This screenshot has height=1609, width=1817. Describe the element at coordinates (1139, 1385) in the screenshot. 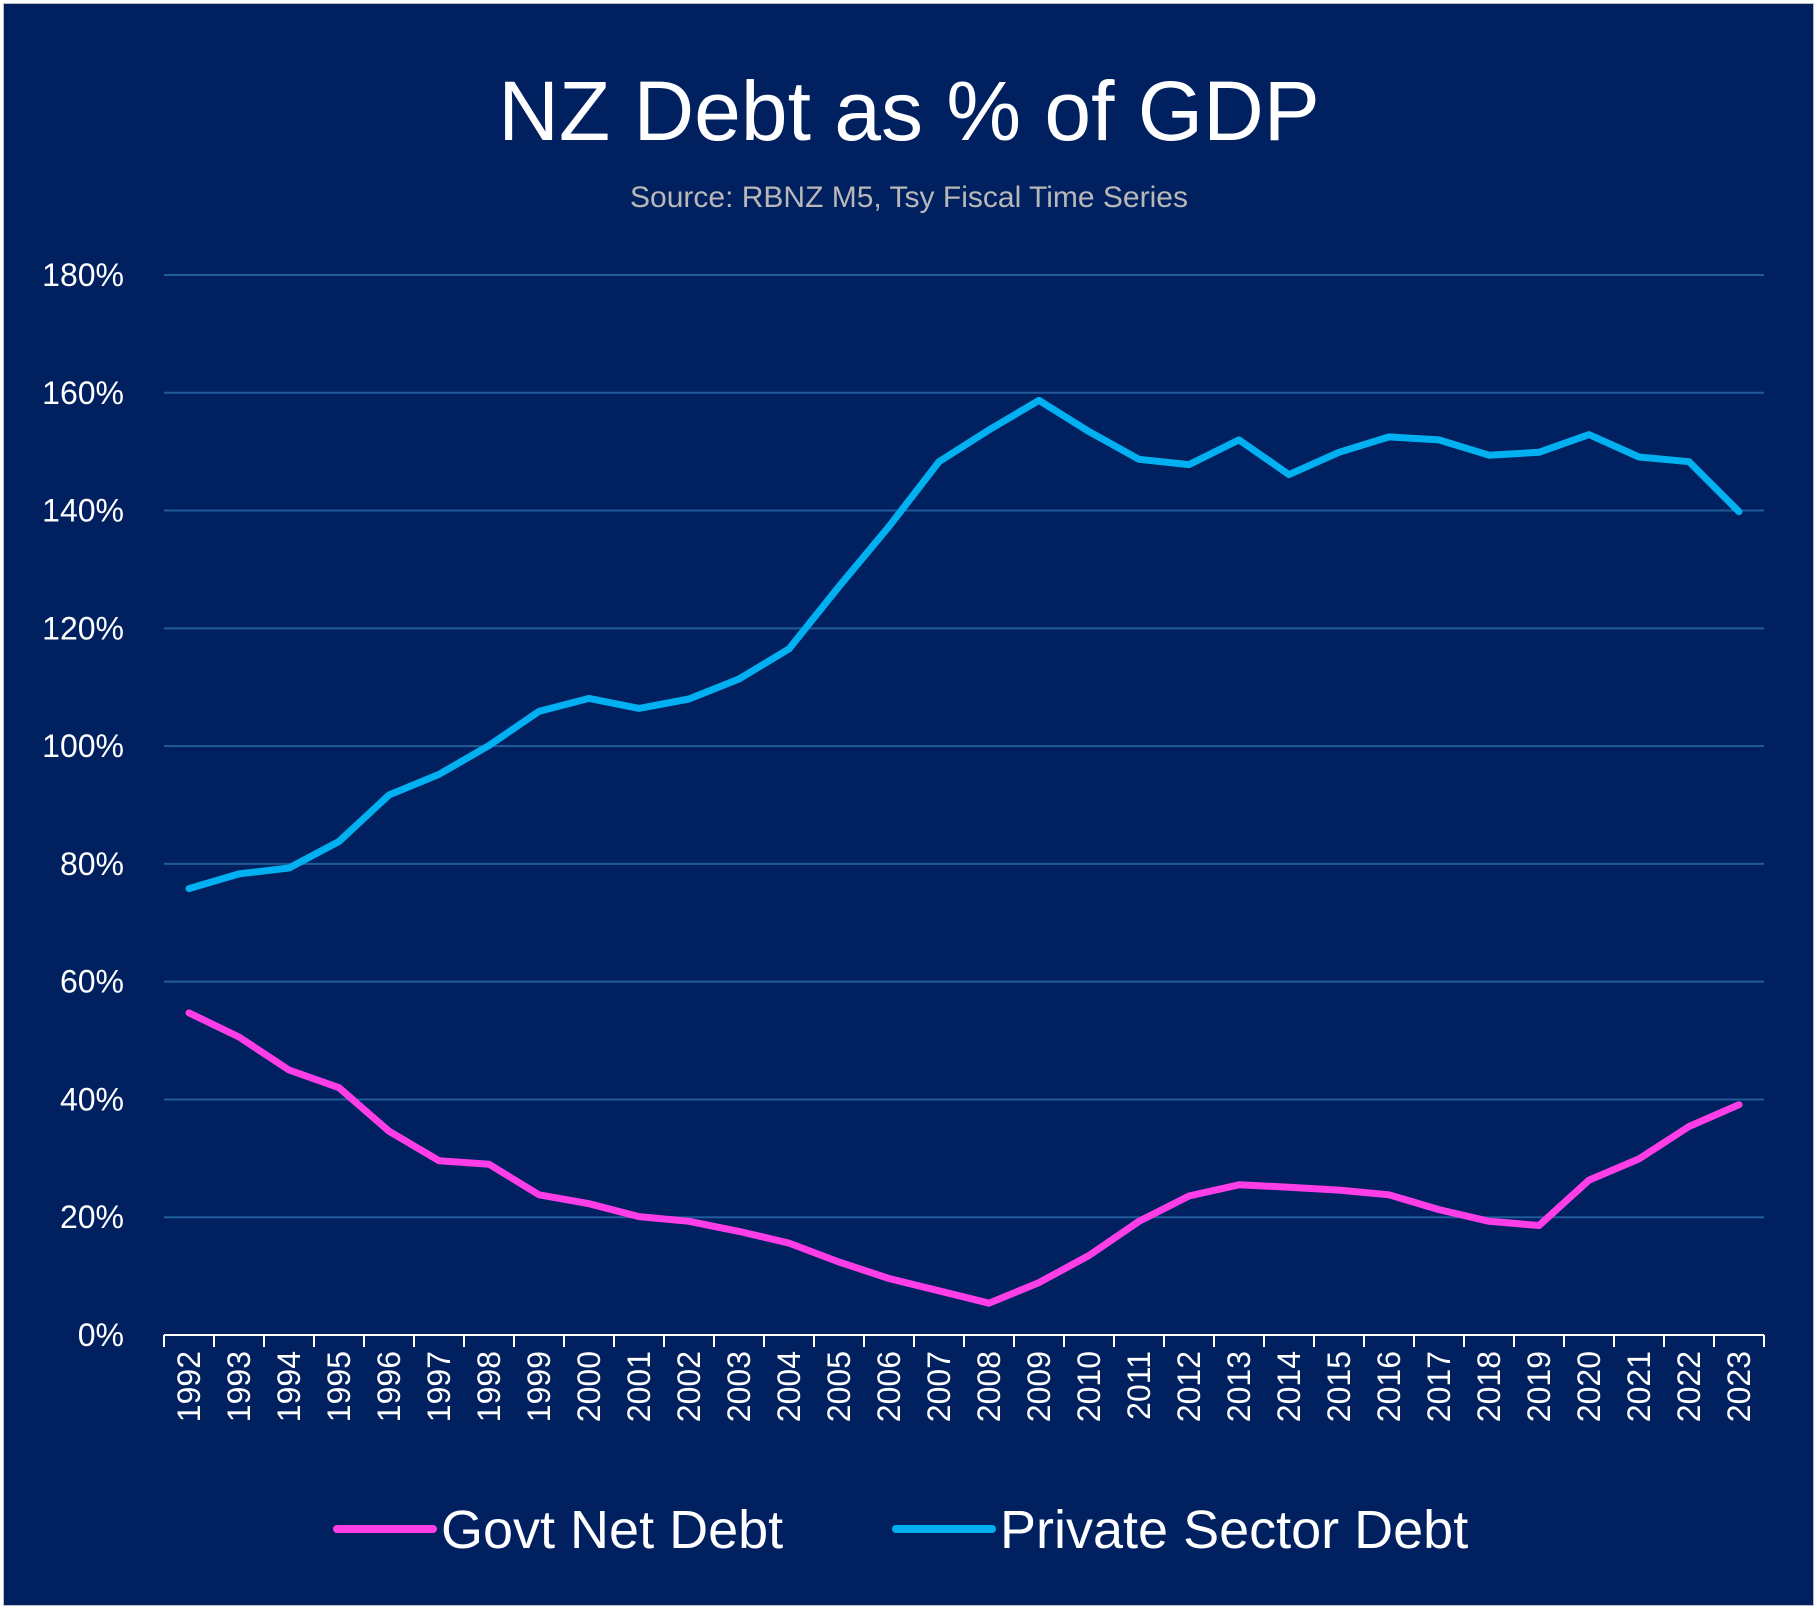

I see `x-tick-label: 2011` at that location.